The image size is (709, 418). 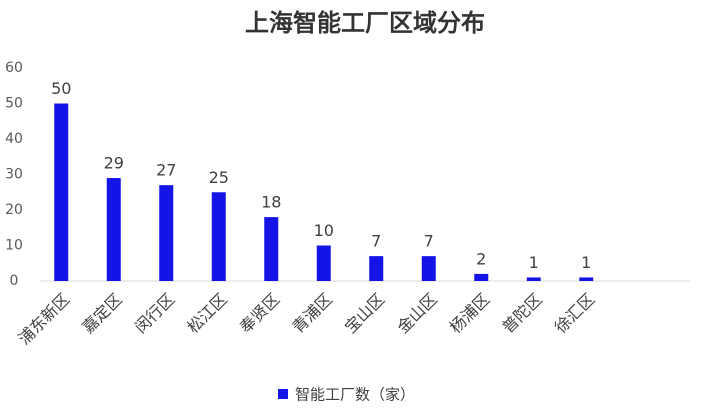 What do you see at coordinates (219, 177) in the screenshot?
I see `data-label: 25` at bounding box center [219, 177].